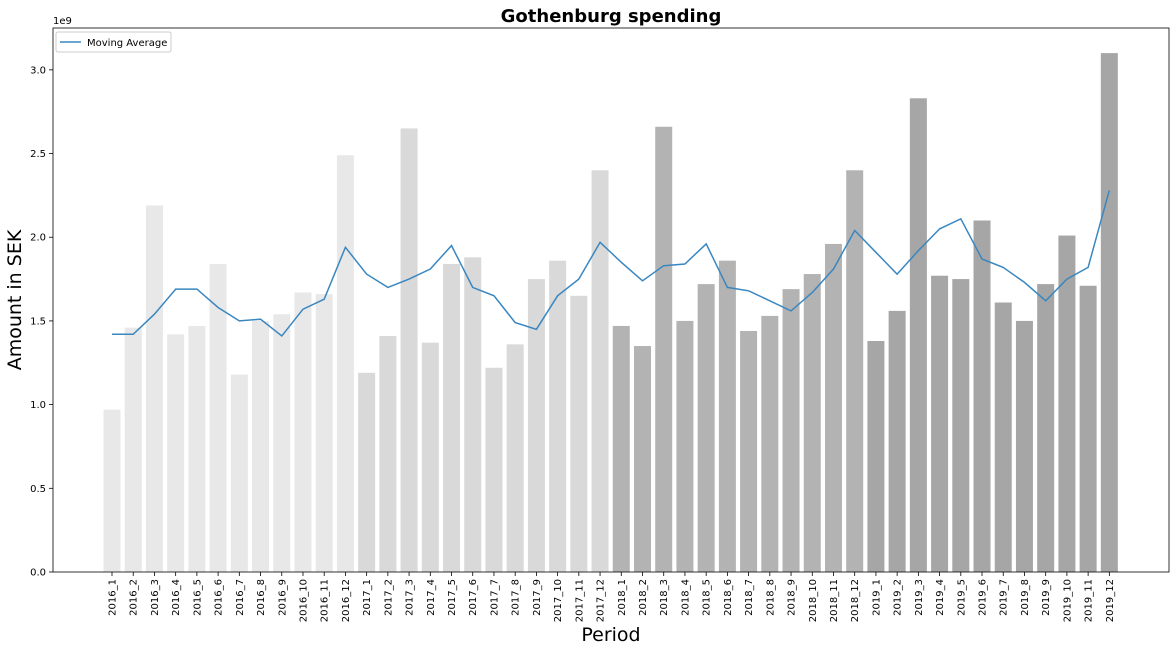 The height and width of the screenshot is (652, 1176). I want to click on y-tick-label: 2.0, so click(38, 238).